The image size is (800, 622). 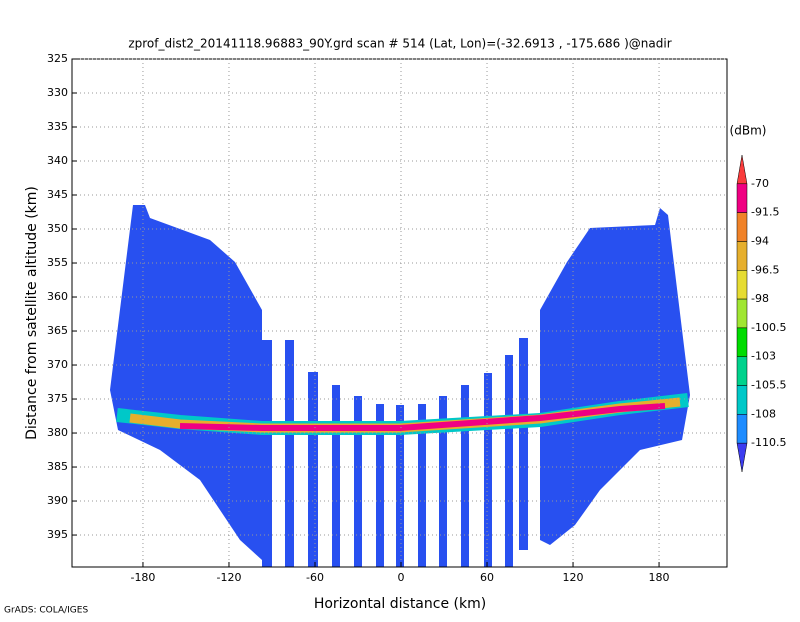 I want to click on colorbar-tick-label: -100.5, so click(x=768, y=327).